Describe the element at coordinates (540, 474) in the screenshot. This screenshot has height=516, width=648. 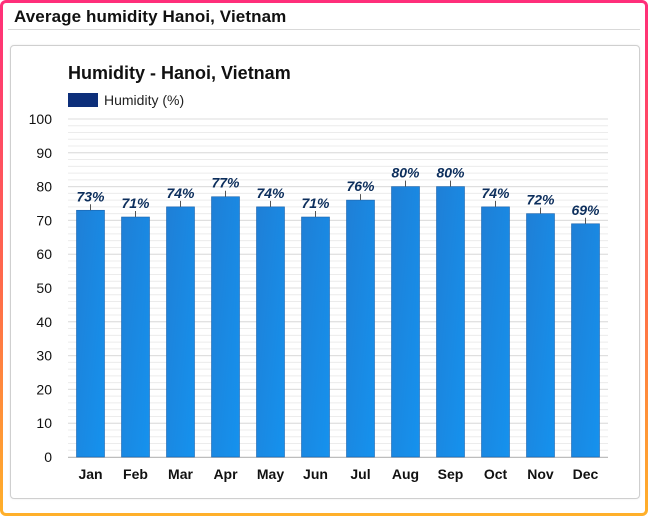
I see `x-tick-label: Nov` at that location.